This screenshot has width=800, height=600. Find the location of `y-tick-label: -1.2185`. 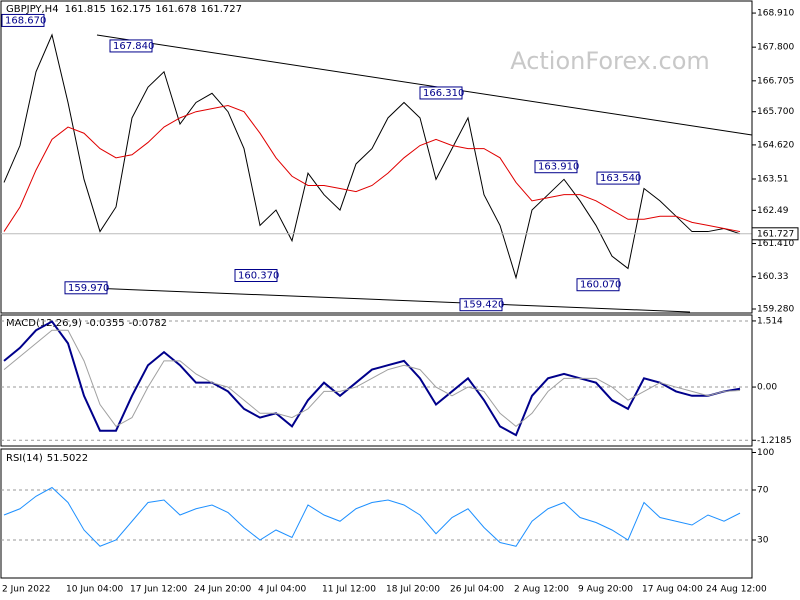

y-tick-label: -1.2185 is located at coordinates (774, 441).